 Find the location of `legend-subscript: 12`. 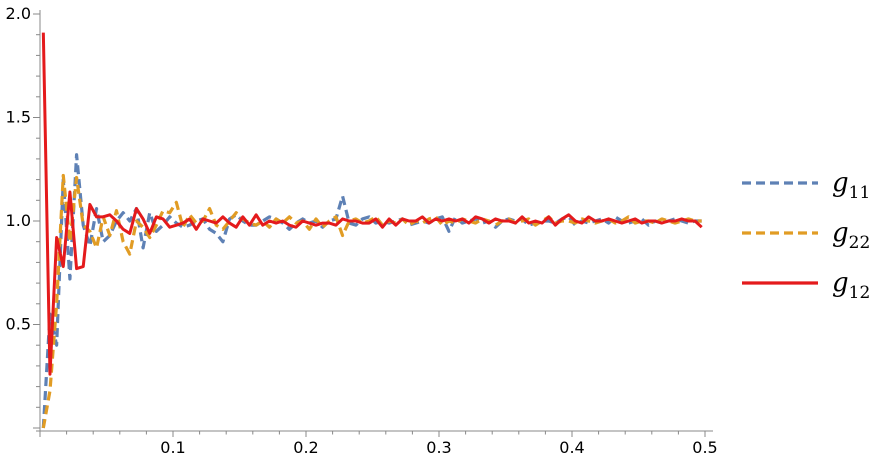

legend-subscript: 12 is located at coordinates (860, 293).